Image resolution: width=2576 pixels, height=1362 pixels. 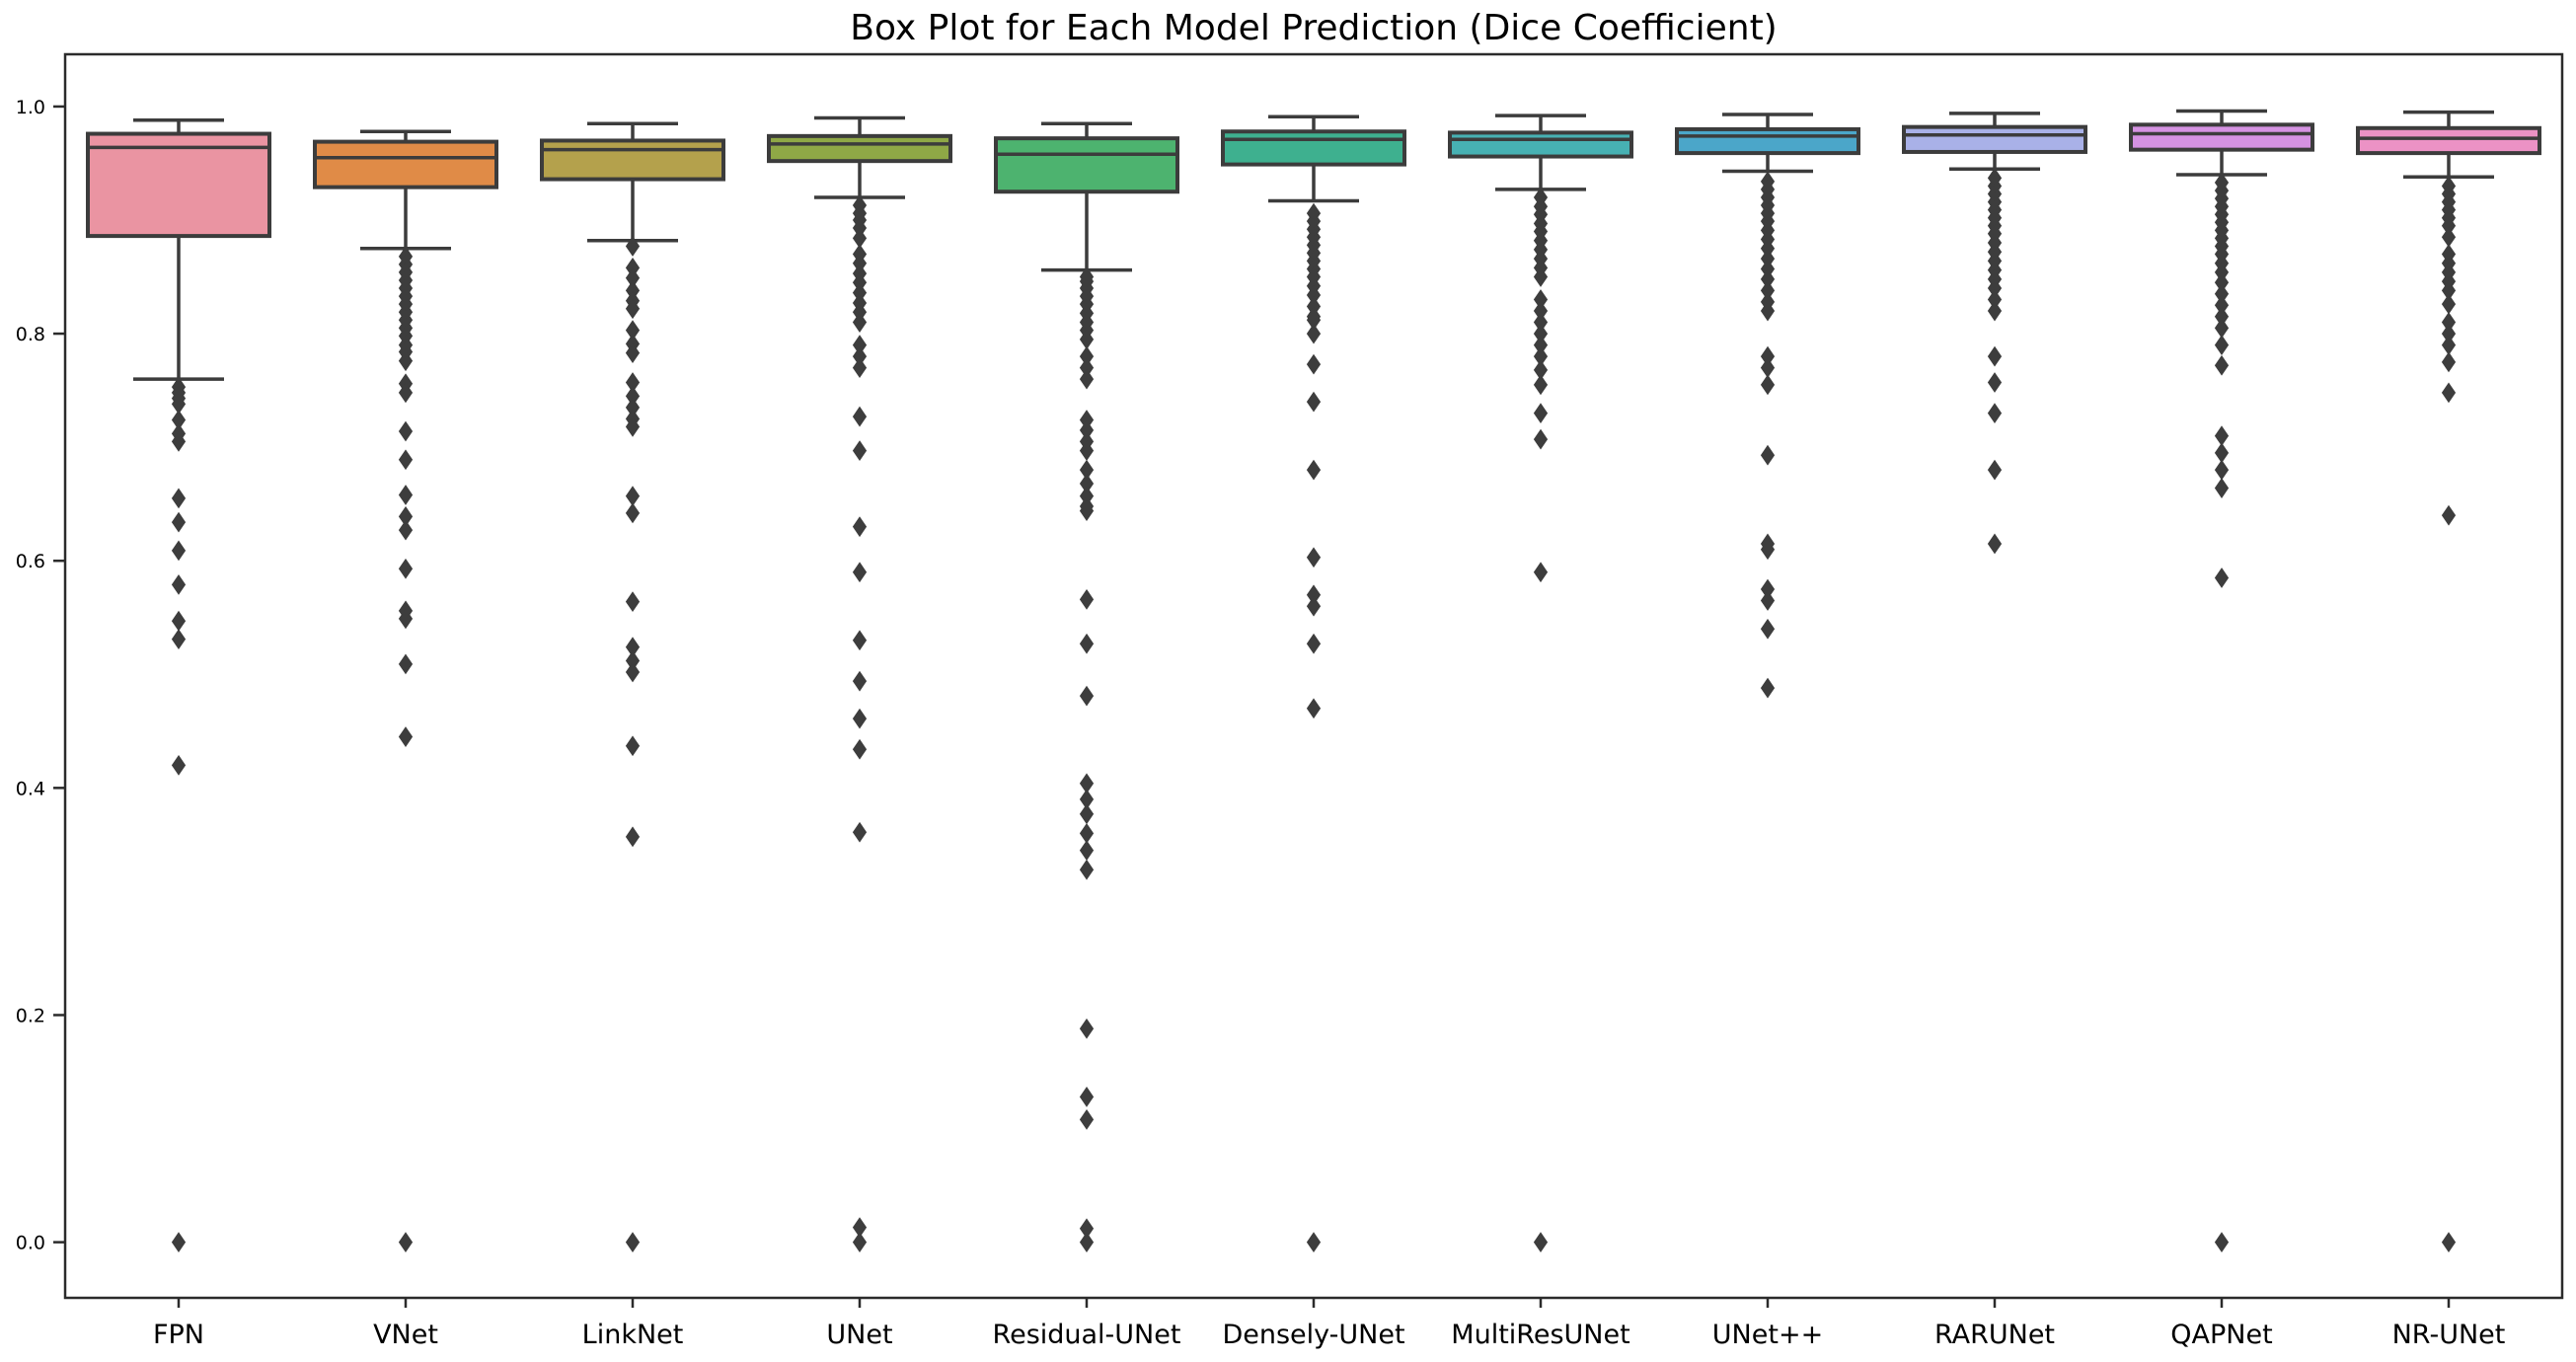 What do you see at coordinates (633, 1335) in the screenshot?
I see `x-tick-label: LinkNet` at bounding box center [633, 1335].